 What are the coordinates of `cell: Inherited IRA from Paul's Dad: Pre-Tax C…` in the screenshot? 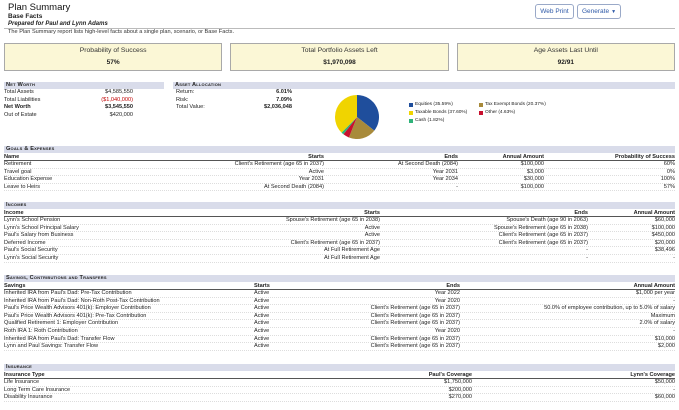 It's located at (68, 293).